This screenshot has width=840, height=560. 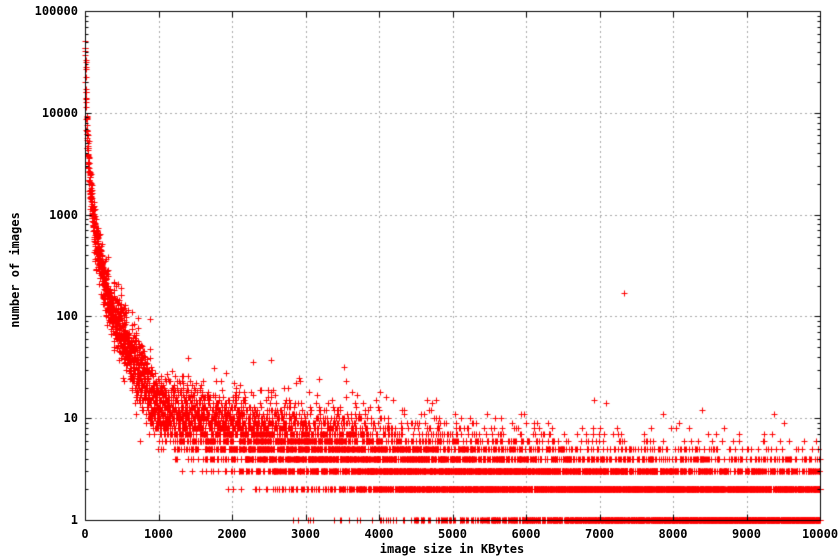 What do you see at coordinates (452, 534) in the screenshot?
I see `x-tick-label: 5000` at bounding box center [452, 534].